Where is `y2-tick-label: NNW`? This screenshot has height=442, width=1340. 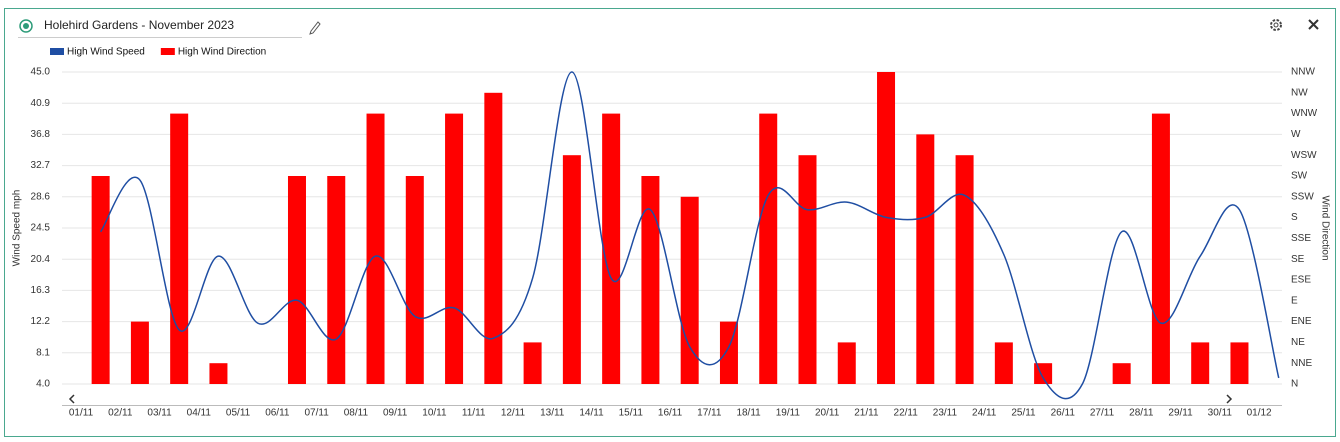 y2-tick-label: NNW is located at coordinates (1303, 72).